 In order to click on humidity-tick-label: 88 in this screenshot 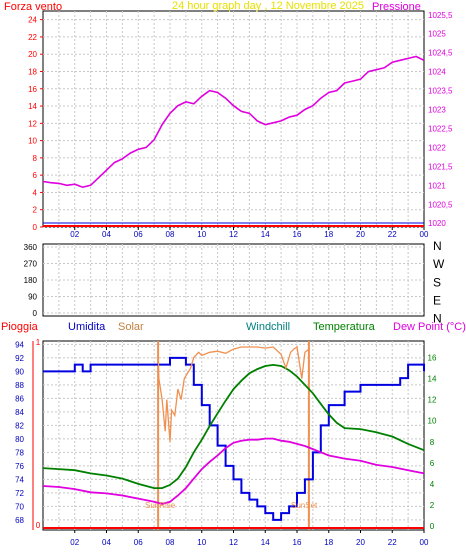, I will do `click(19, 385)`.